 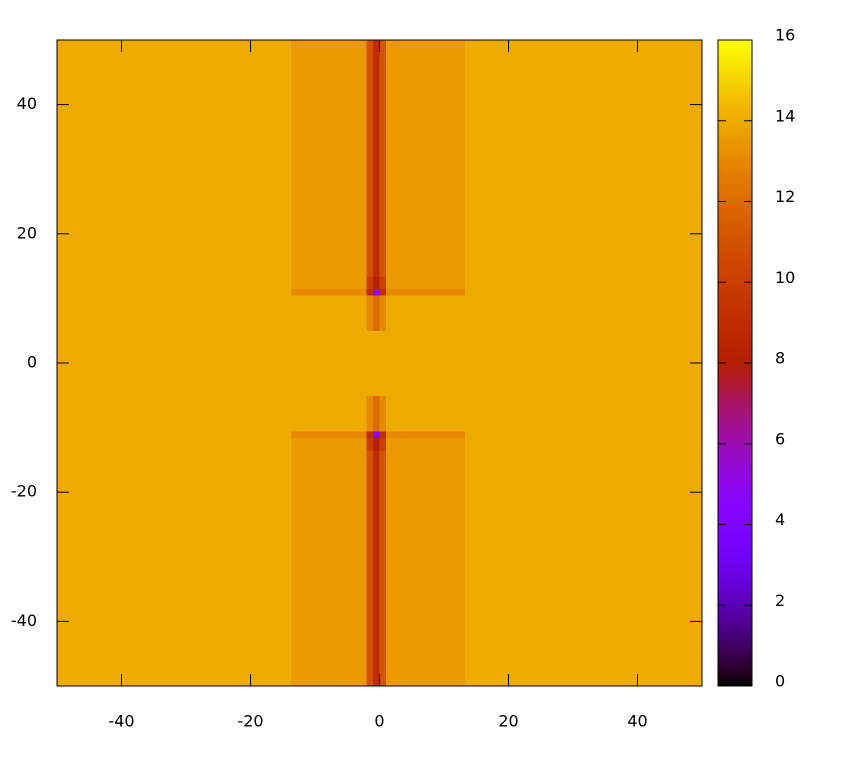 I want to click on x-tick-label: 40, so click(x=637, y=721).